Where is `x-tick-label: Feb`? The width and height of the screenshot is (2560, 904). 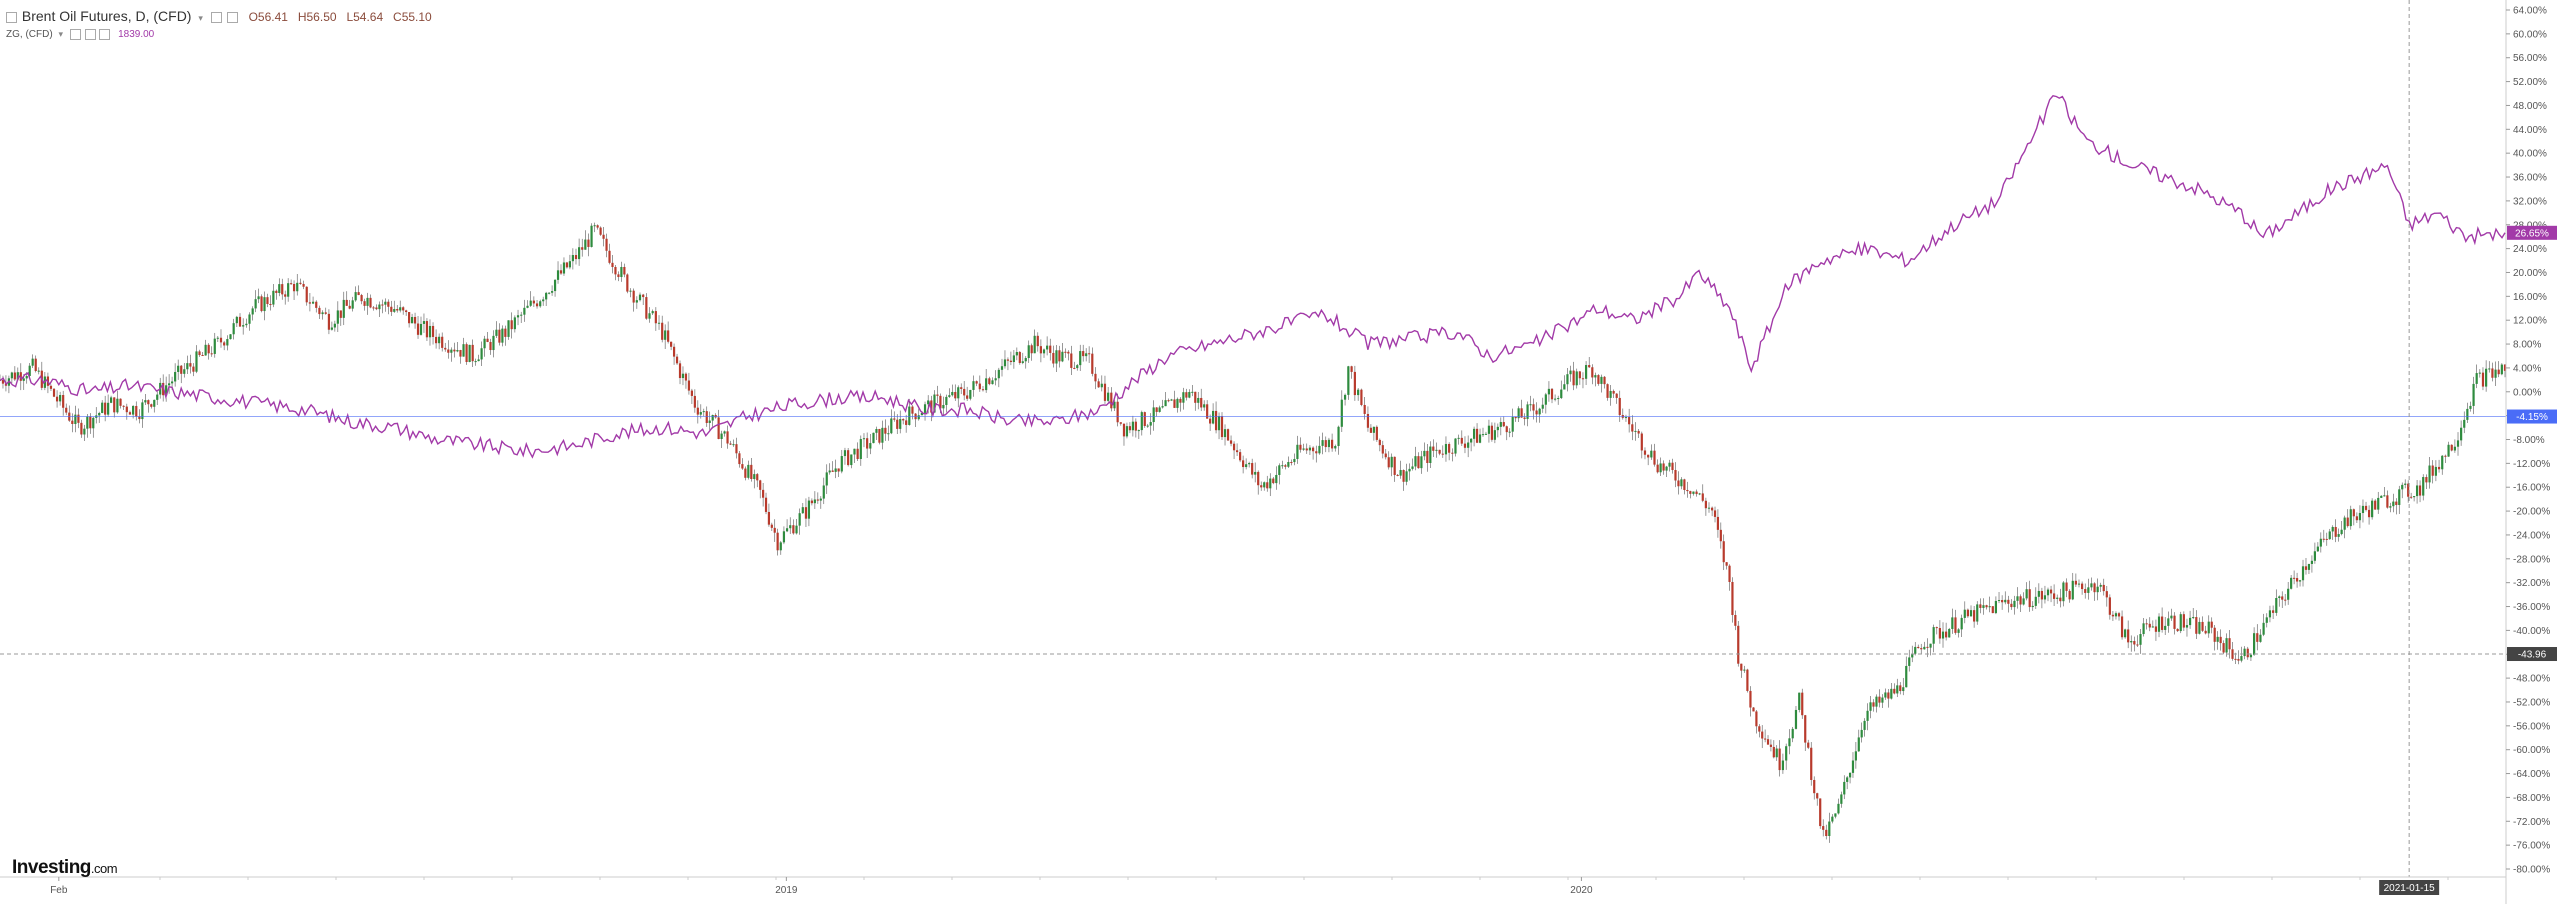
x-tick-label: Feb is located at coordinates (59, 890).